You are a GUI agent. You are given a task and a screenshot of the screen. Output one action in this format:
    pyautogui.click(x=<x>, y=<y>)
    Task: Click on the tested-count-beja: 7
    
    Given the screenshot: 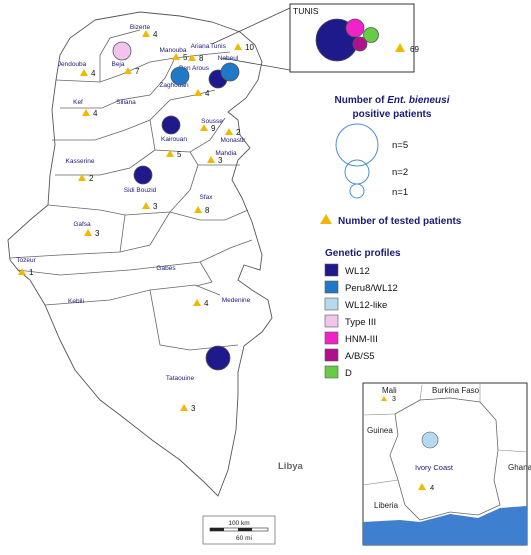 What is the action you would take?
    pyautogui.click(x=137, y=71)
    